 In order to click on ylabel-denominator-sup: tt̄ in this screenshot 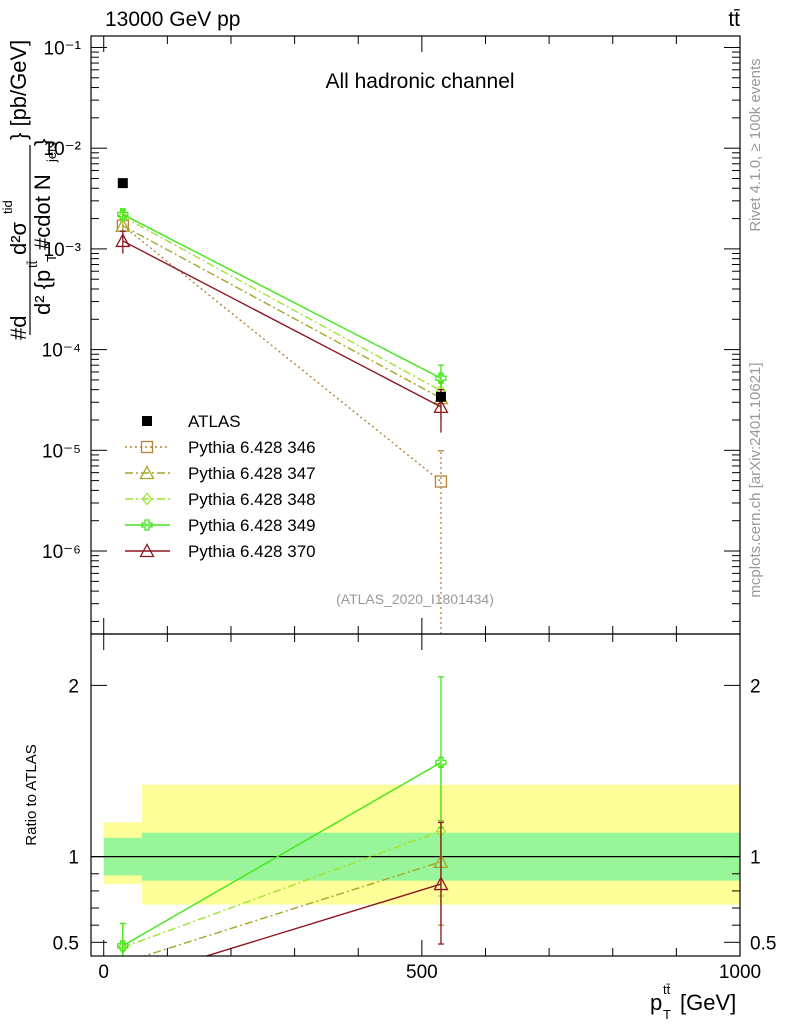, I will do `click(32, 264)`.